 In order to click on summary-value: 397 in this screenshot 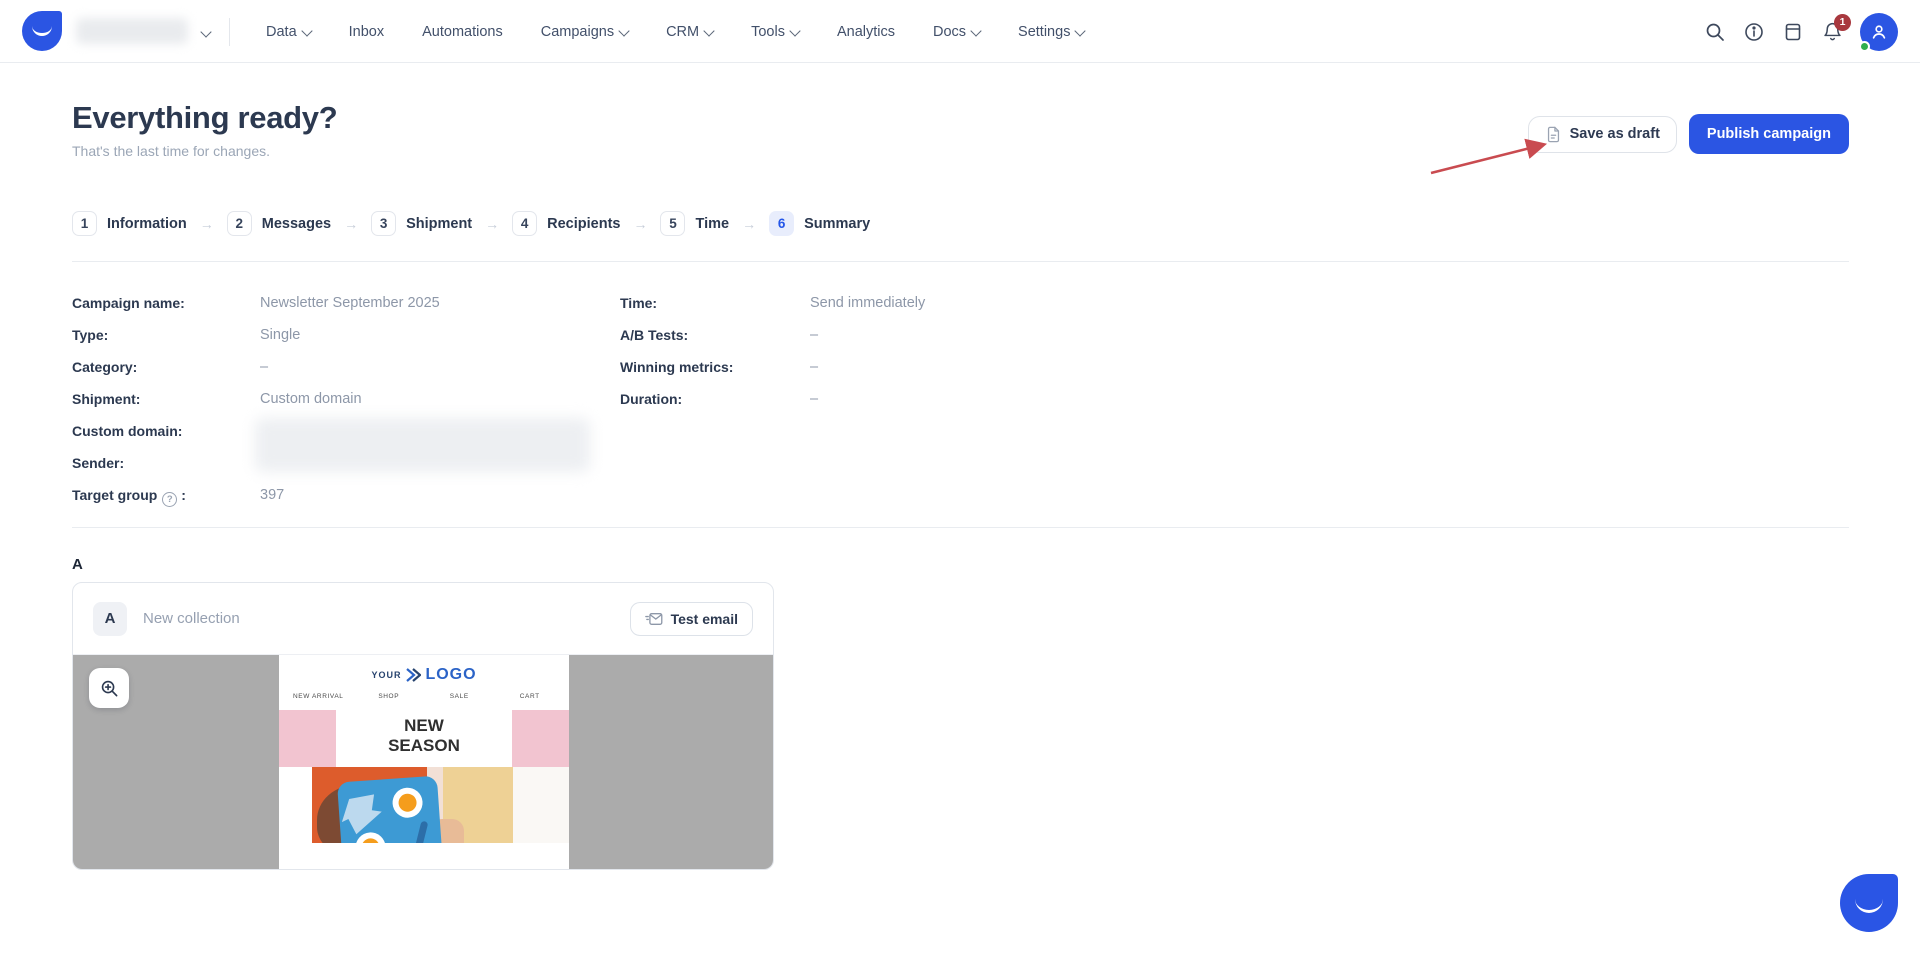, I will do `click(272, 495)`.